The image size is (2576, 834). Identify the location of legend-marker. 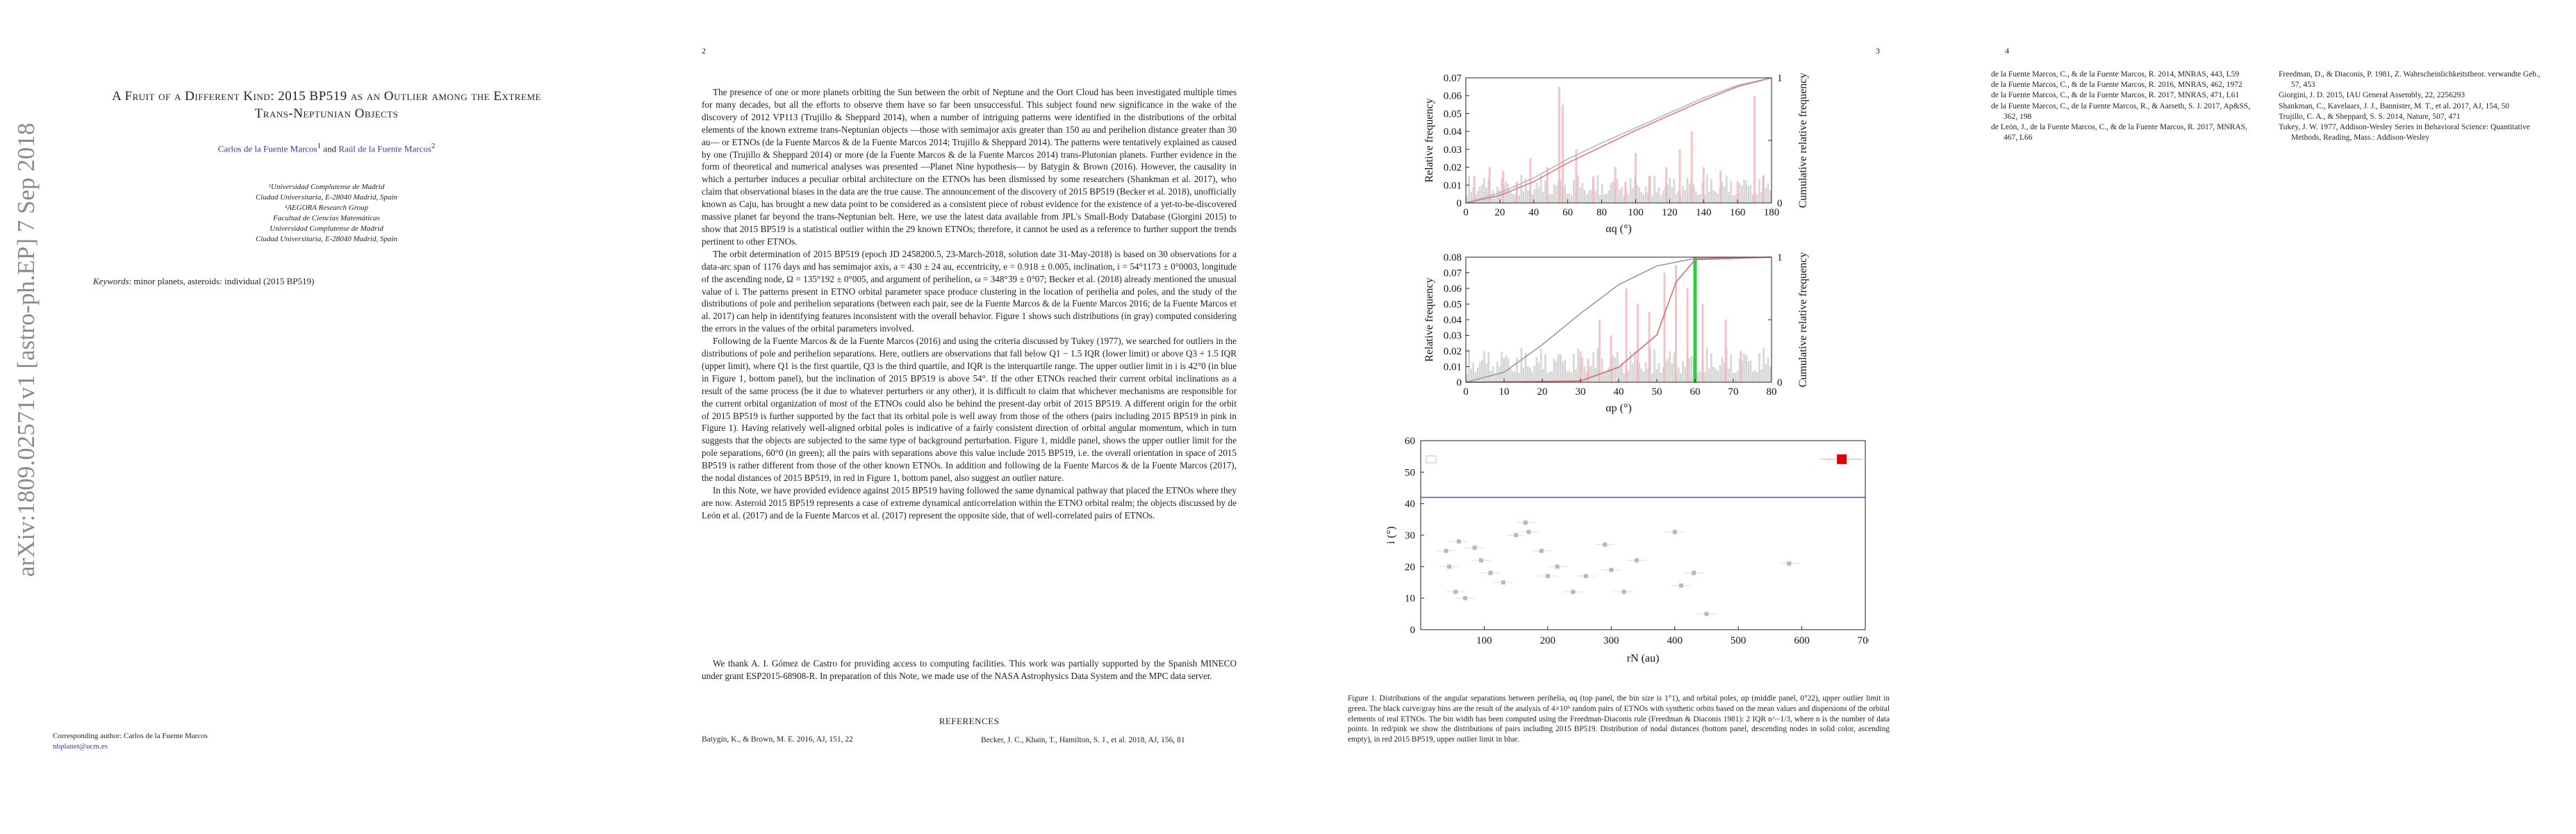
(1432, 459).